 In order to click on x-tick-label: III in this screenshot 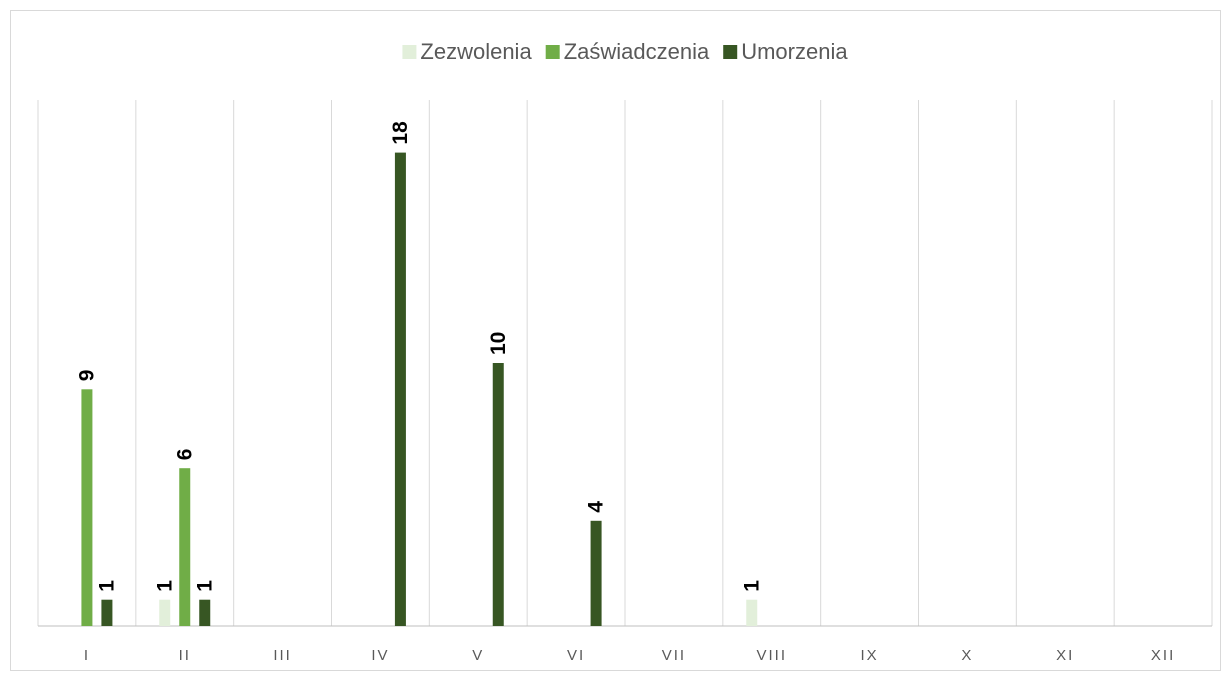, I will do `click(282, 655)`.